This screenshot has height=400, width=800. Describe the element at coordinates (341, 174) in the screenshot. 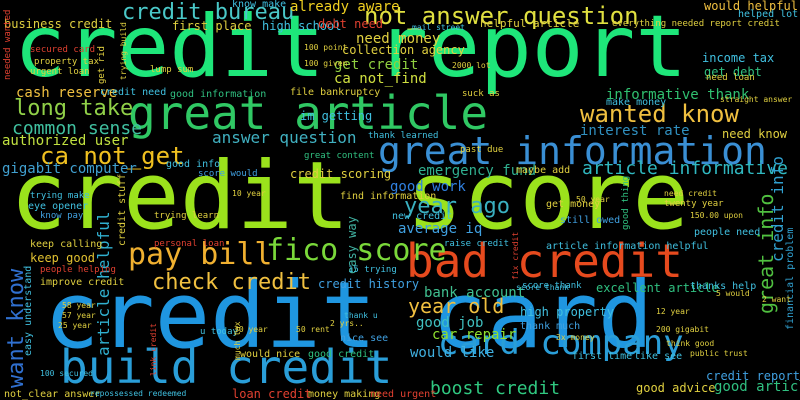

I see `word-credit-scoring: credit scoring` at that location.